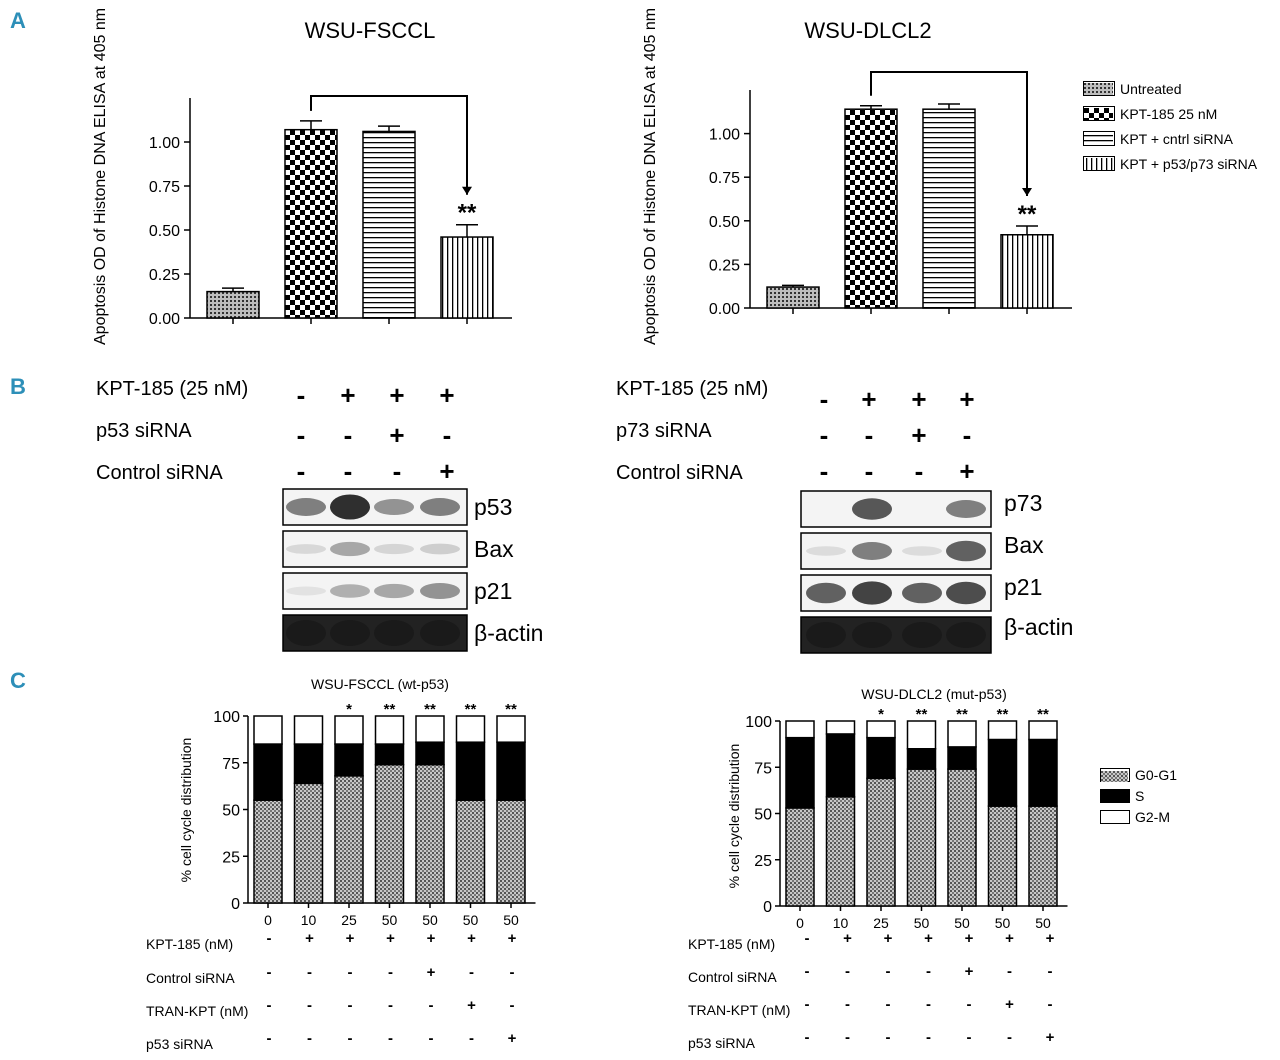 The image size is (1280, 1060). I want to click on legend-label: Untreated, so click(1151, 88).